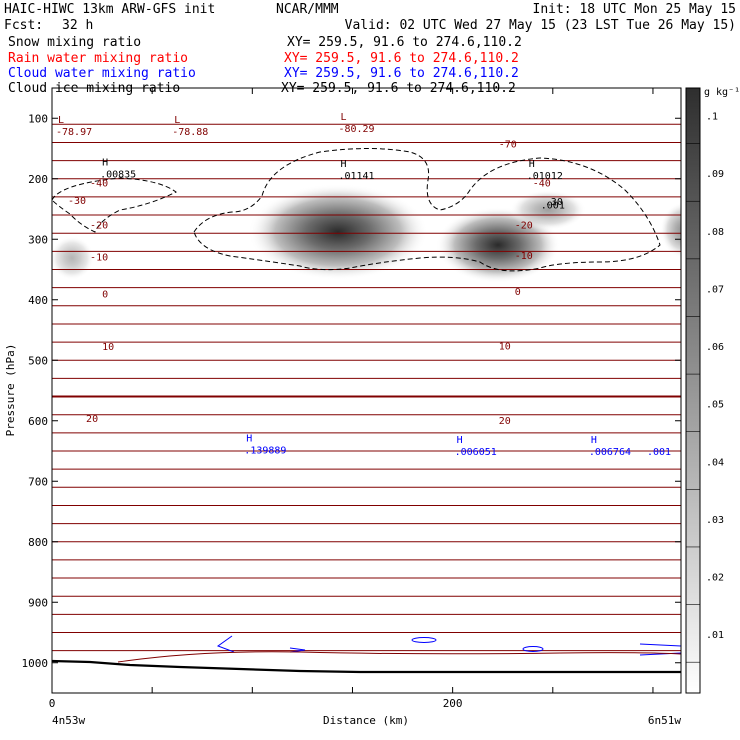 This screenshot has height=740, width=740. I want to click on low-marker: L-80.29, so click(356, 123).